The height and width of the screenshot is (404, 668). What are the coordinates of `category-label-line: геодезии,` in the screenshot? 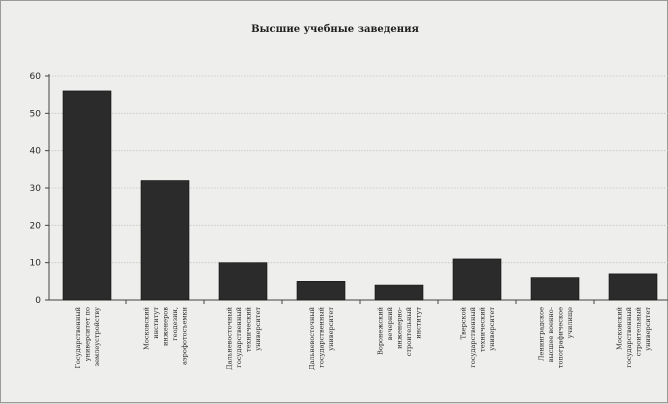 It's located at (175, 324).